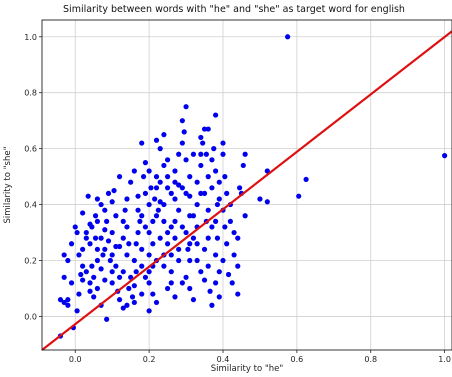 This screenshot has height=377, width=452. I want to click on x-tick-label: 0.6, so click(296, 359).